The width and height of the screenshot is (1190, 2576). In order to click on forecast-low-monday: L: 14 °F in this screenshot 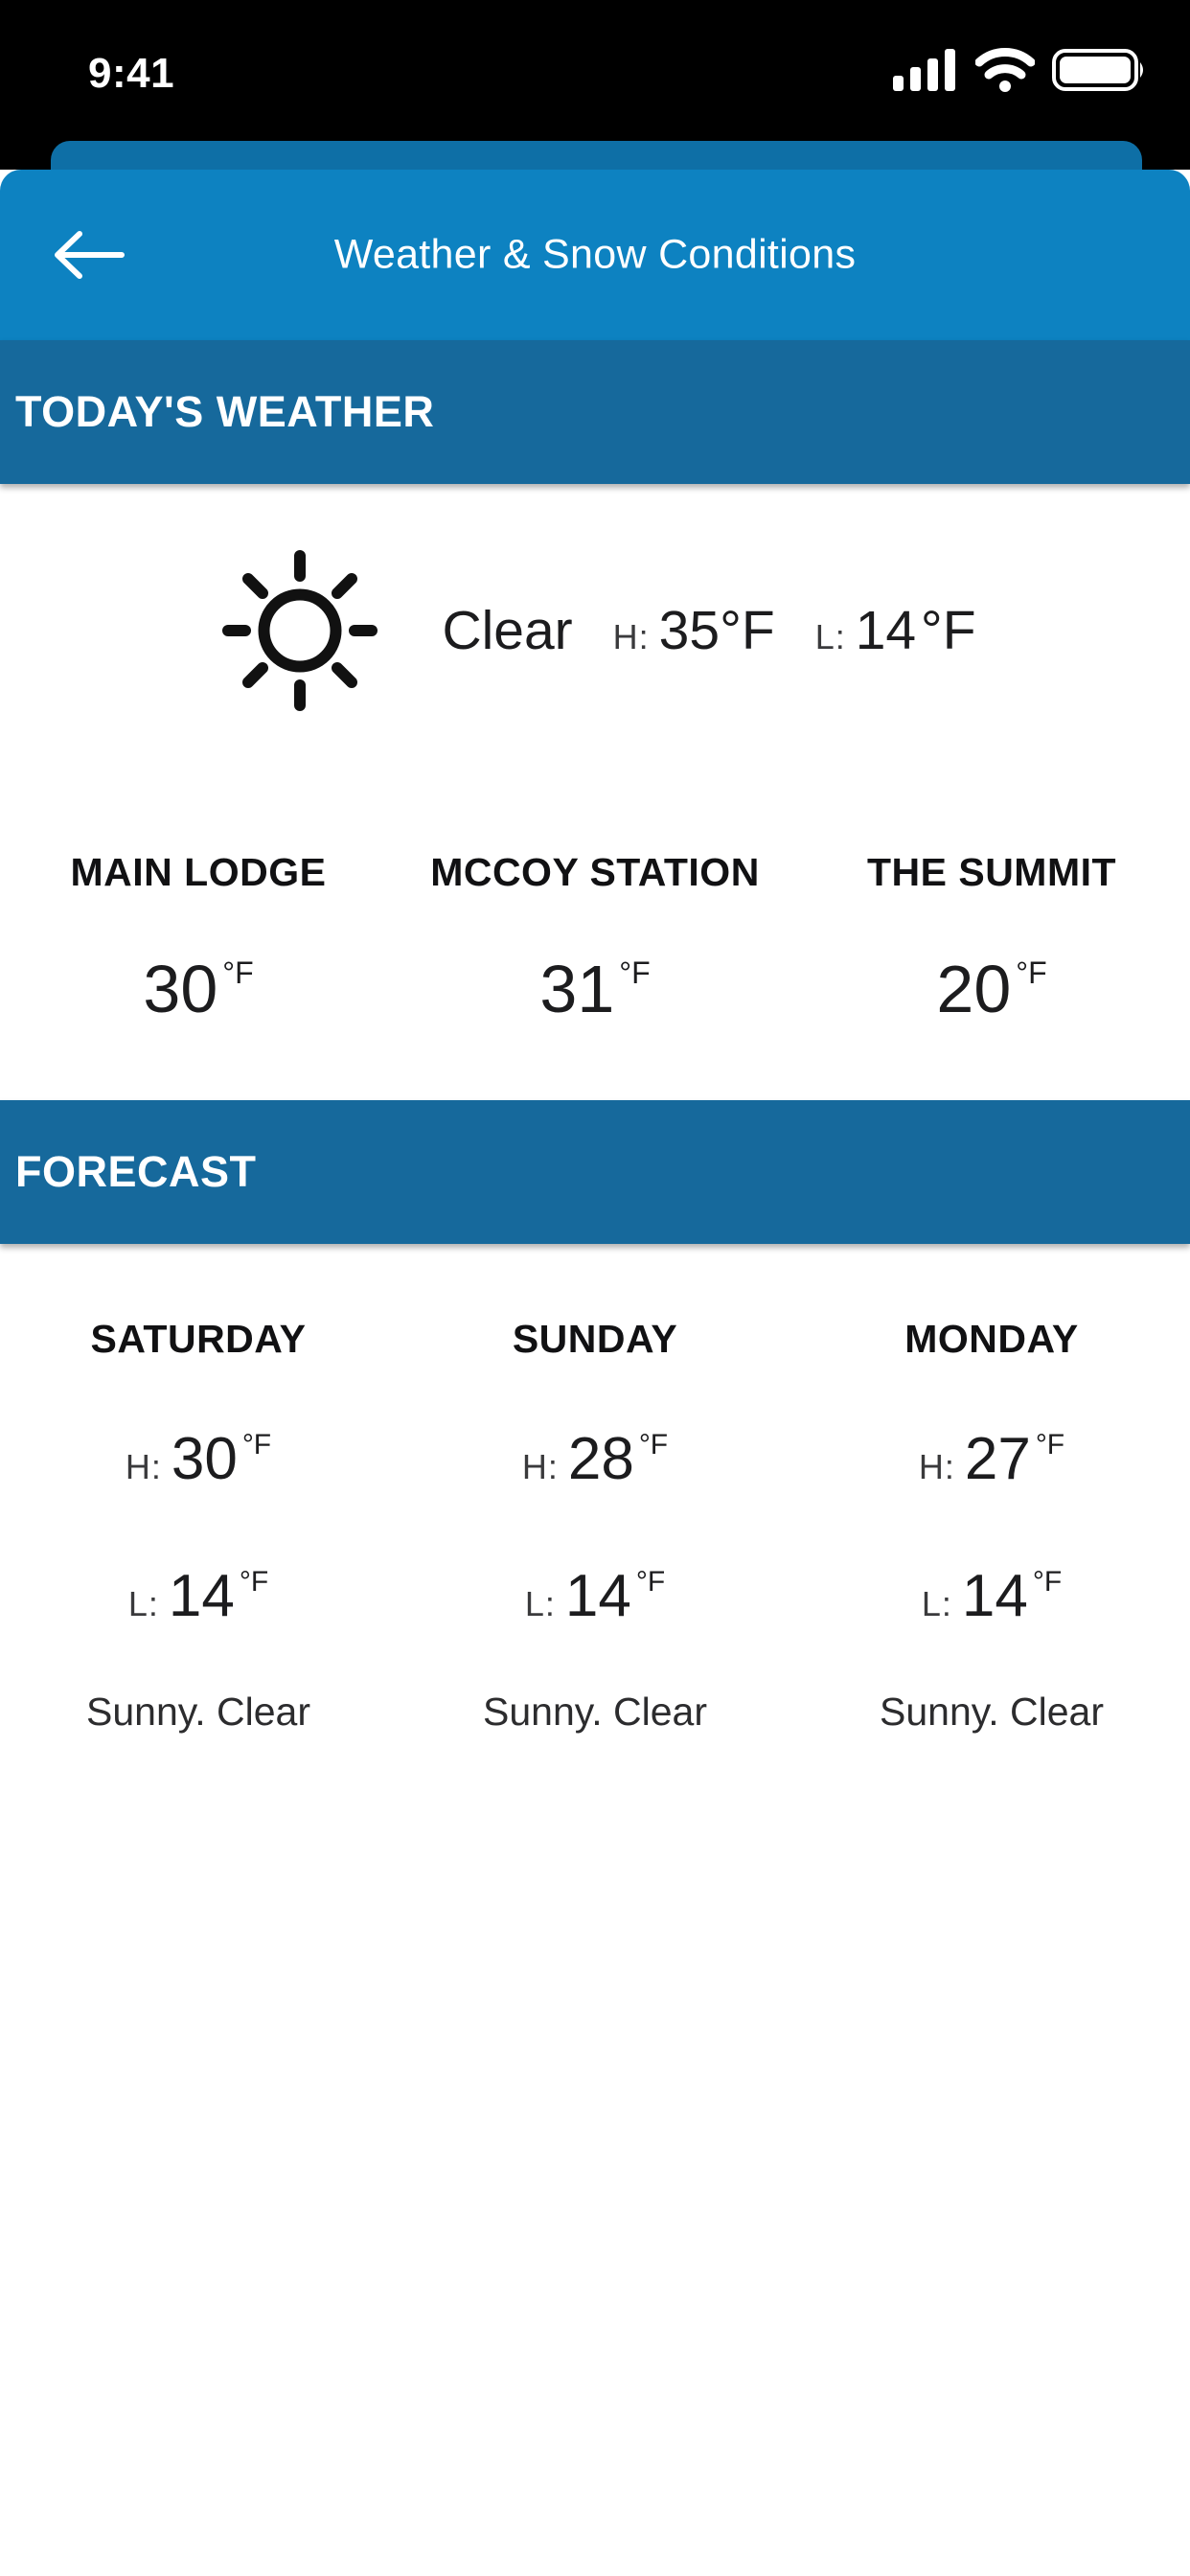, I will do `click(992, 1596)`.